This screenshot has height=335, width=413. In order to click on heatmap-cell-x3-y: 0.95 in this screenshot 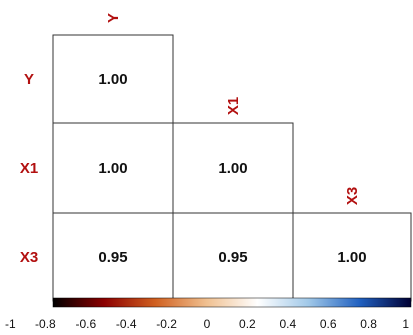, I will do `click(113, 257)`.